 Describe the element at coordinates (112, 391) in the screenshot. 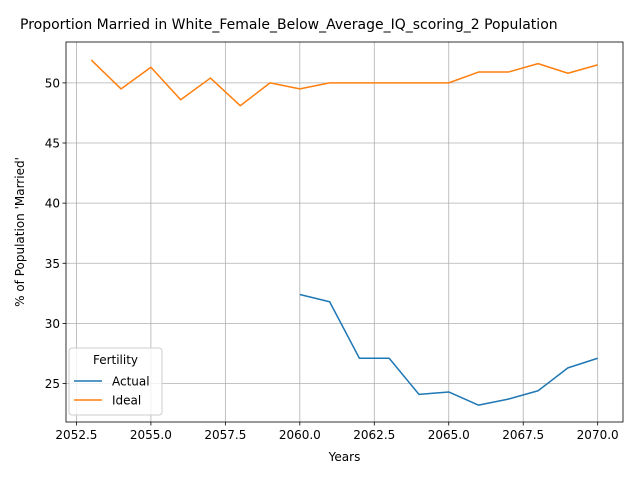

I see `legend-items: Actual Ideal` at that location.